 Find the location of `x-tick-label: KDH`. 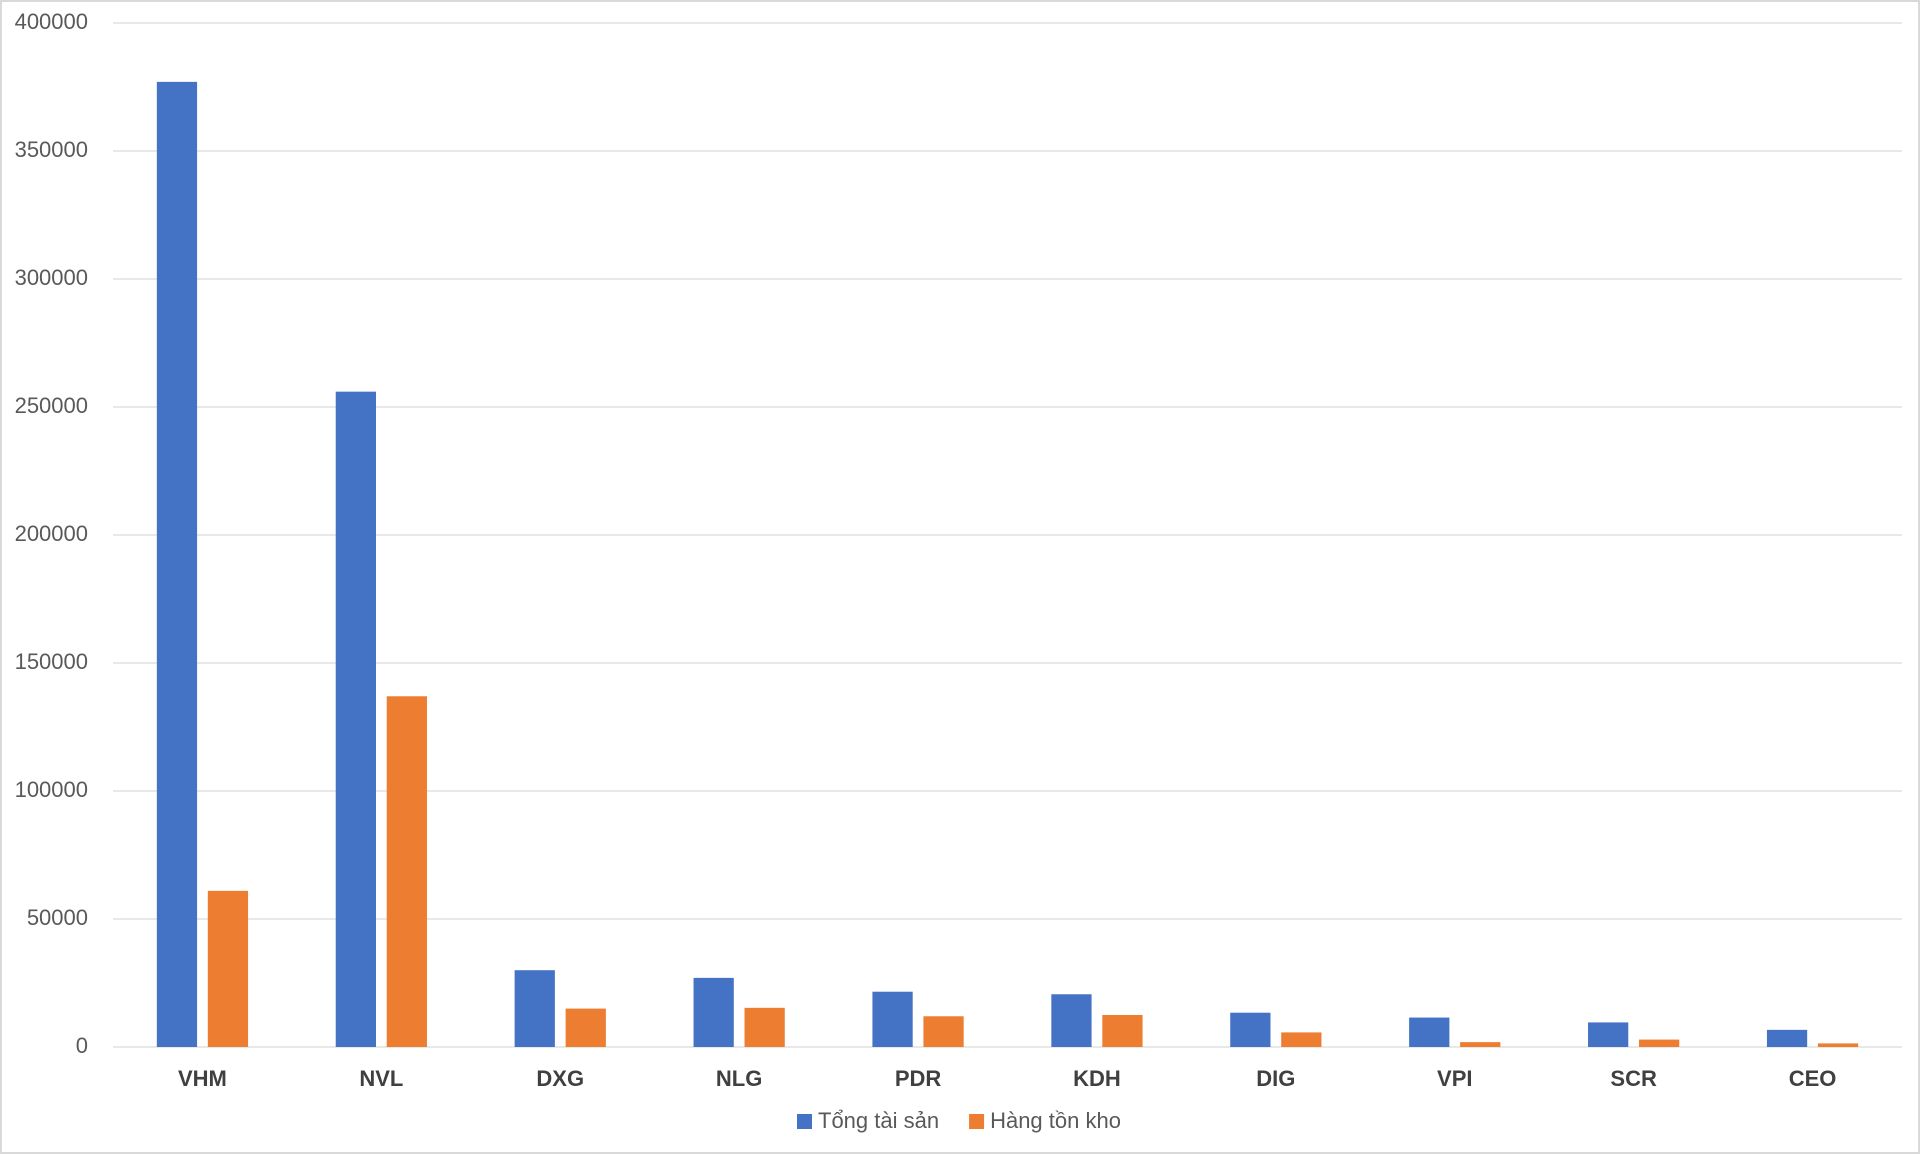

x-tick-label: KDH is located at coordinates (1097, 1078).